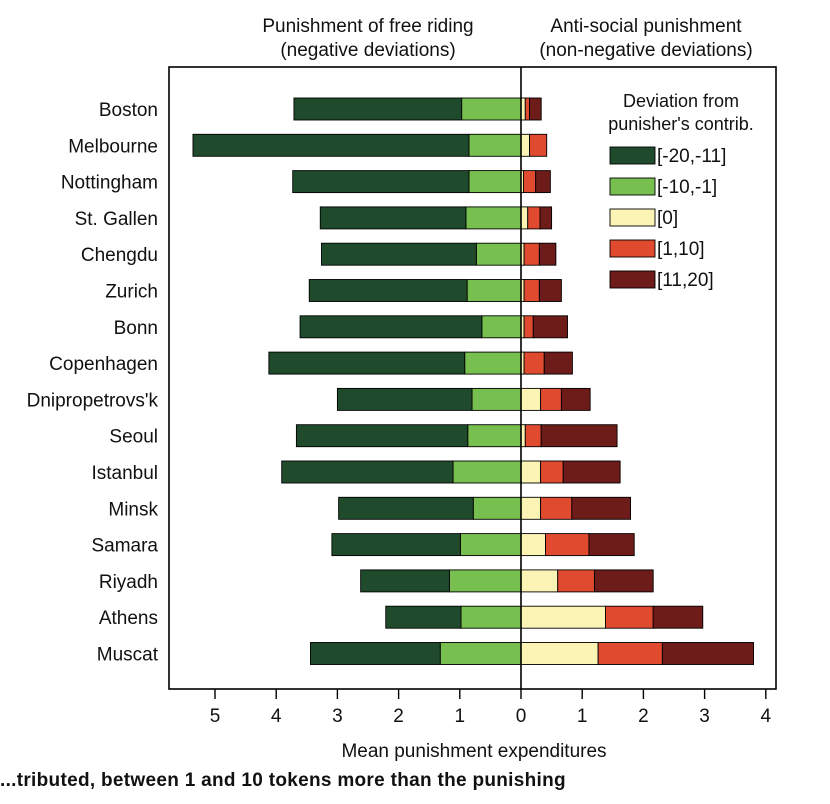 The width and height of the screenshot is (830, 804). I want to click on category-label-copenhagen: Copenhagen, so click(103, 364).